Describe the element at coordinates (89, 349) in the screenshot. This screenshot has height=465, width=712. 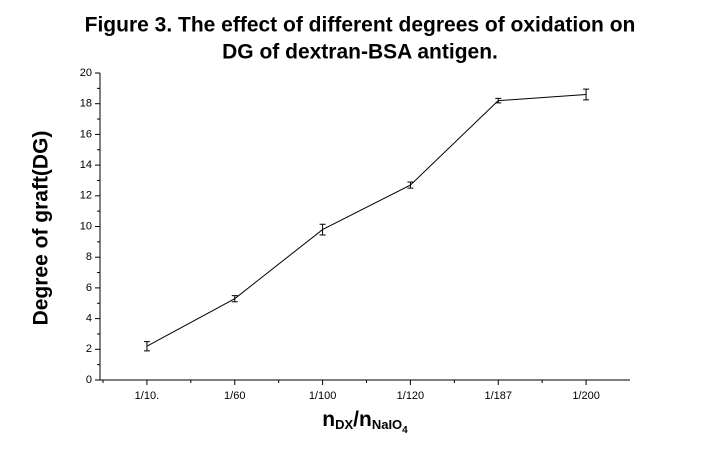
I see `y-tick-label: 2` at that location.